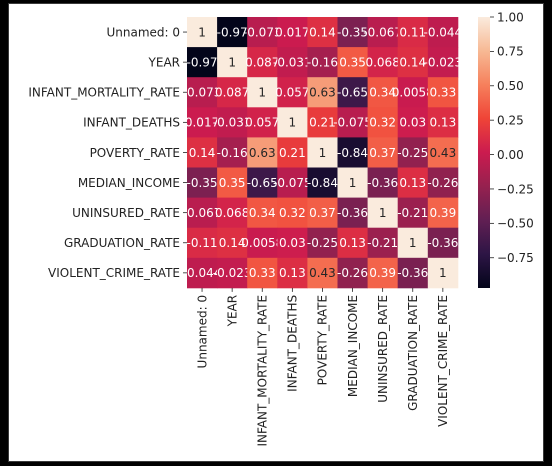  Describe the element at coordinates (353, 346) in the screenshot. I see `x-tick-label: MEDIAN_INCOME` at that location.